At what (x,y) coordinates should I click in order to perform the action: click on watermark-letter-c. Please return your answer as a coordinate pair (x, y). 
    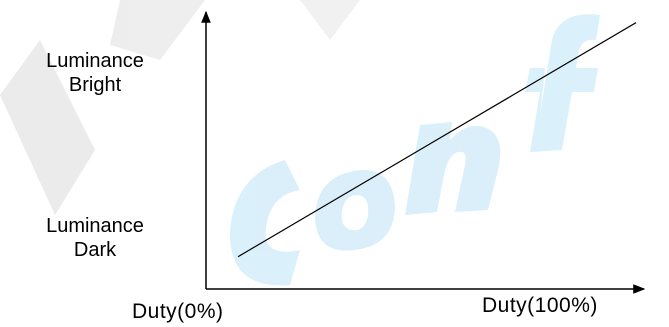
    Looking at the image, I should click on (264, 223).